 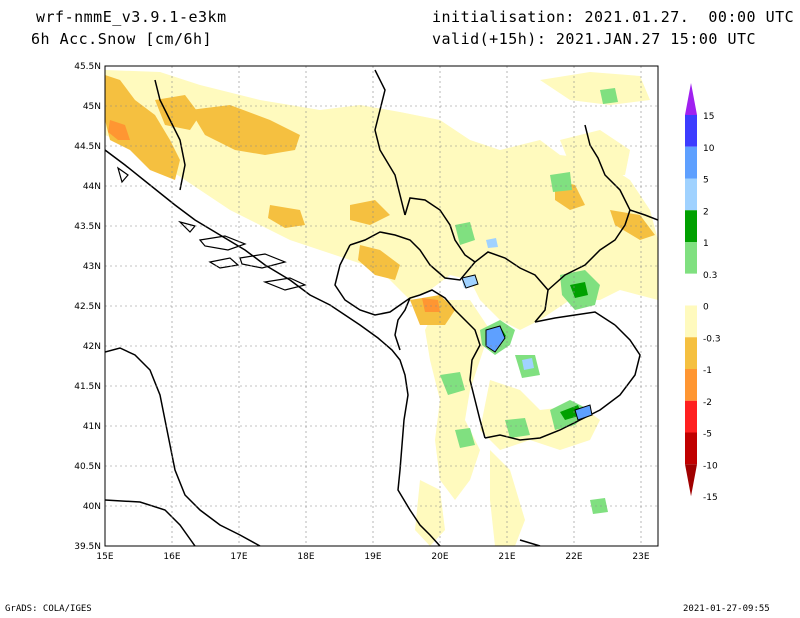 What do you see at coordinates (710, 466) in the screenshot?
I see `legend-label: -10` at bounding box center [710, 466].